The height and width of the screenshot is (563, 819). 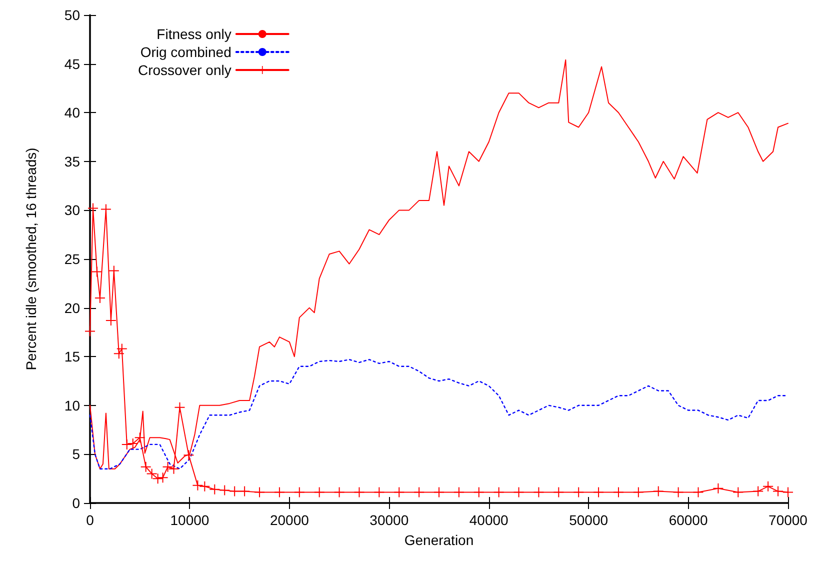 What do you see at coordinates (194, 34) in the screenshot?
I see `legend-label: Fitness only` at bounding box center [194, 34].